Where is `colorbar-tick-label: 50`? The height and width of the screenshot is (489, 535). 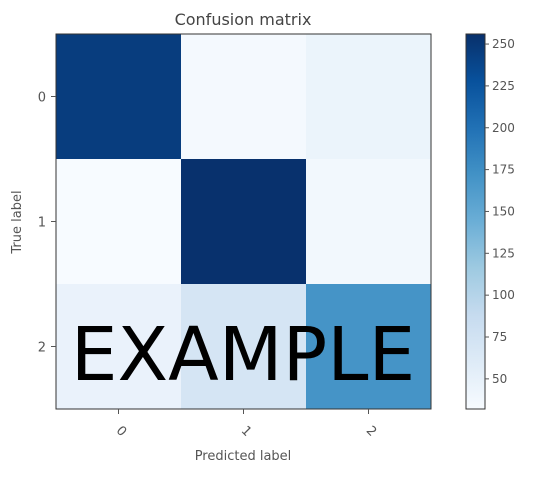
colorbar-tick-label: 50 is located at coordinates (499, 379).